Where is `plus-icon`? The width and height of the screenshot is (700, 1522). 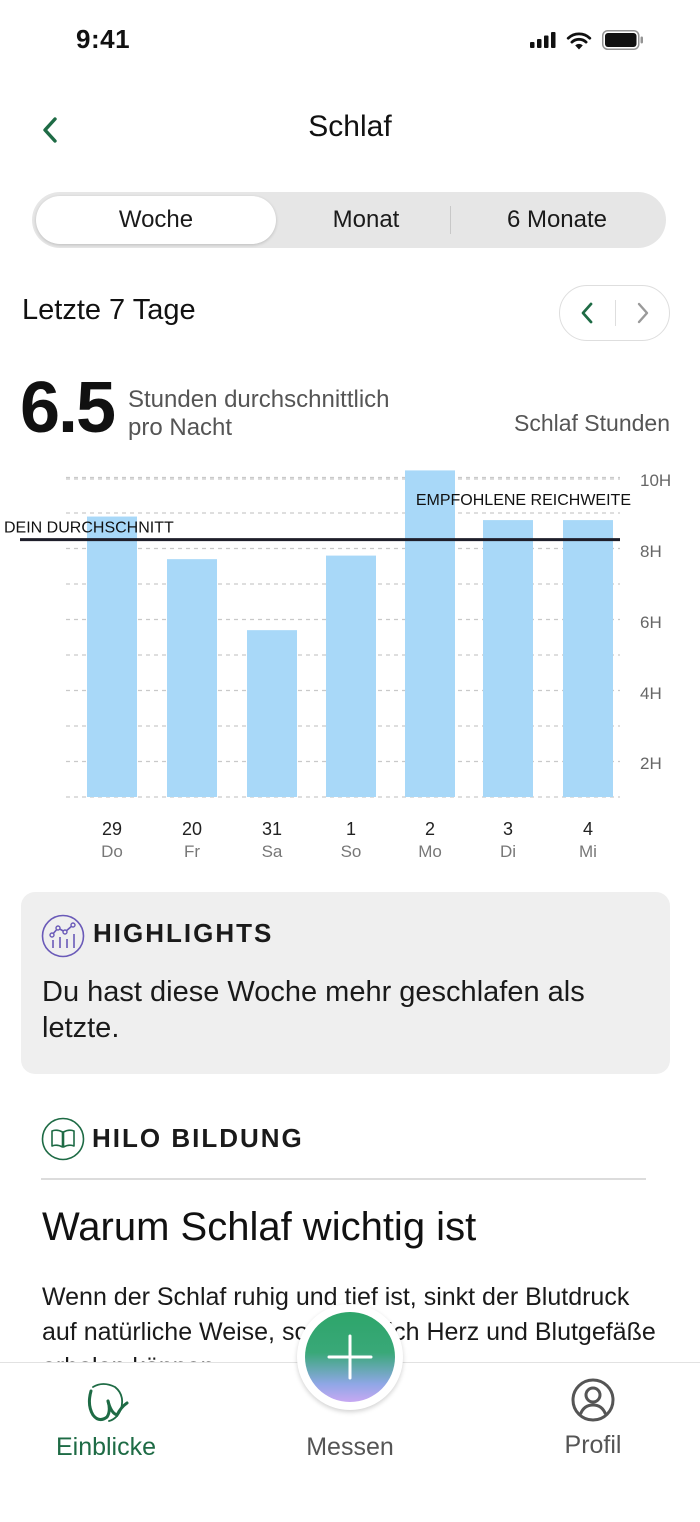
plus-icon is located at coordinates (350, 1357).